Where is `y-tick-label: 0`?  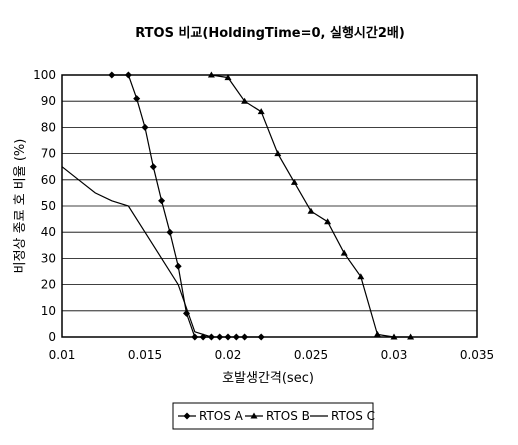 y-tick-label: 0 is located at coordinates (52, 337).